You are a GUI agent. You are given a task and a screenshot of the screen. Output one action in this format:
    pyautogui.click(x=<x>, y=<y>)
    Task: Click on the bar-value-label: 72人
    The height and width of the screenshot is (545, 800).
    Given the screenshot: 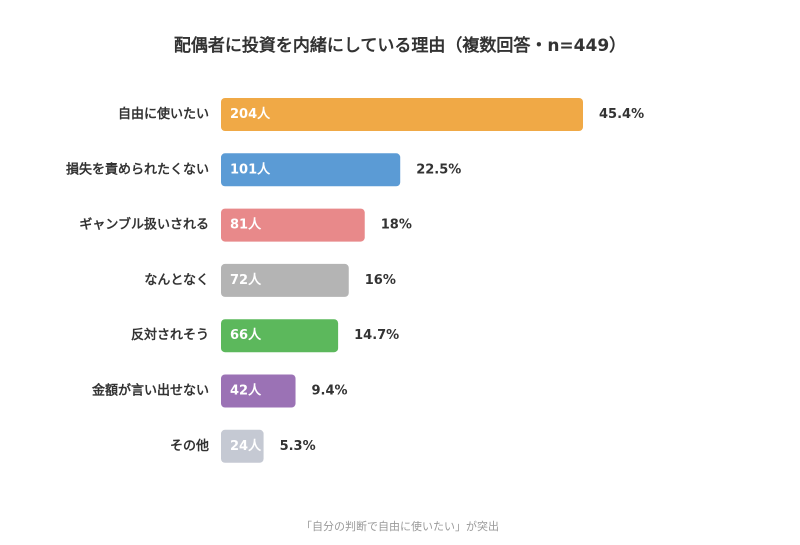 What is the action you would take?
    pyautogui.click(x=246, y=280)
    